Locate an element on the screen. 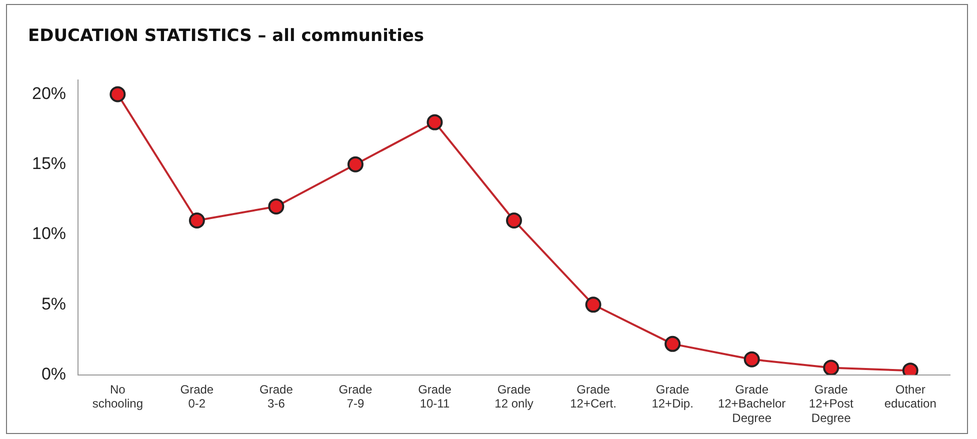 Image resolution: width=977 pixels, height=439 pixels. y-tick-label: 0% is located at coordinates (53, 374).